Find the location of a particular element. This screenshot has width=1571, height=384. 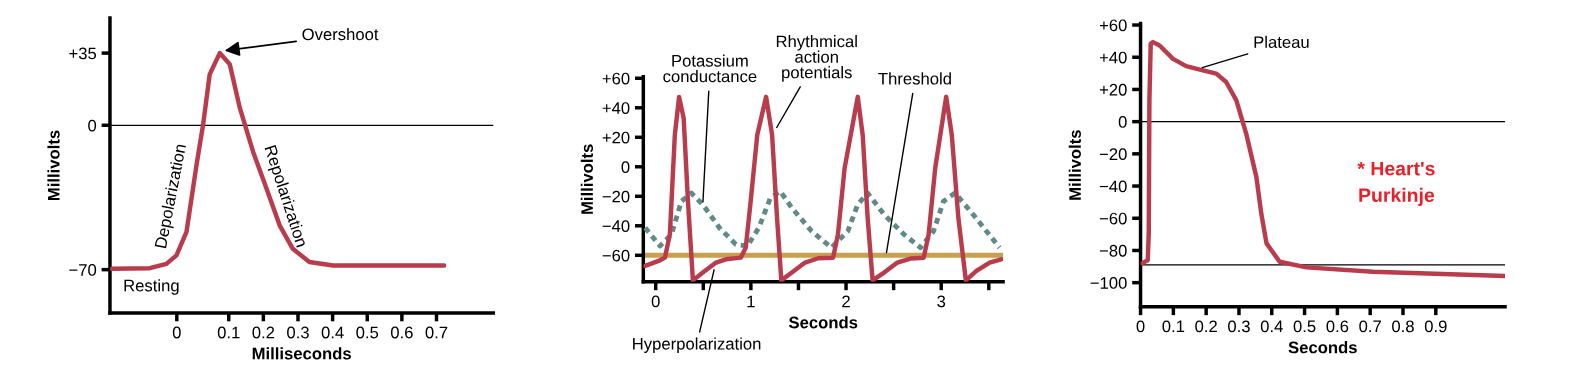

annotation: Hyperpolarization is located at coordinates (697, 345).